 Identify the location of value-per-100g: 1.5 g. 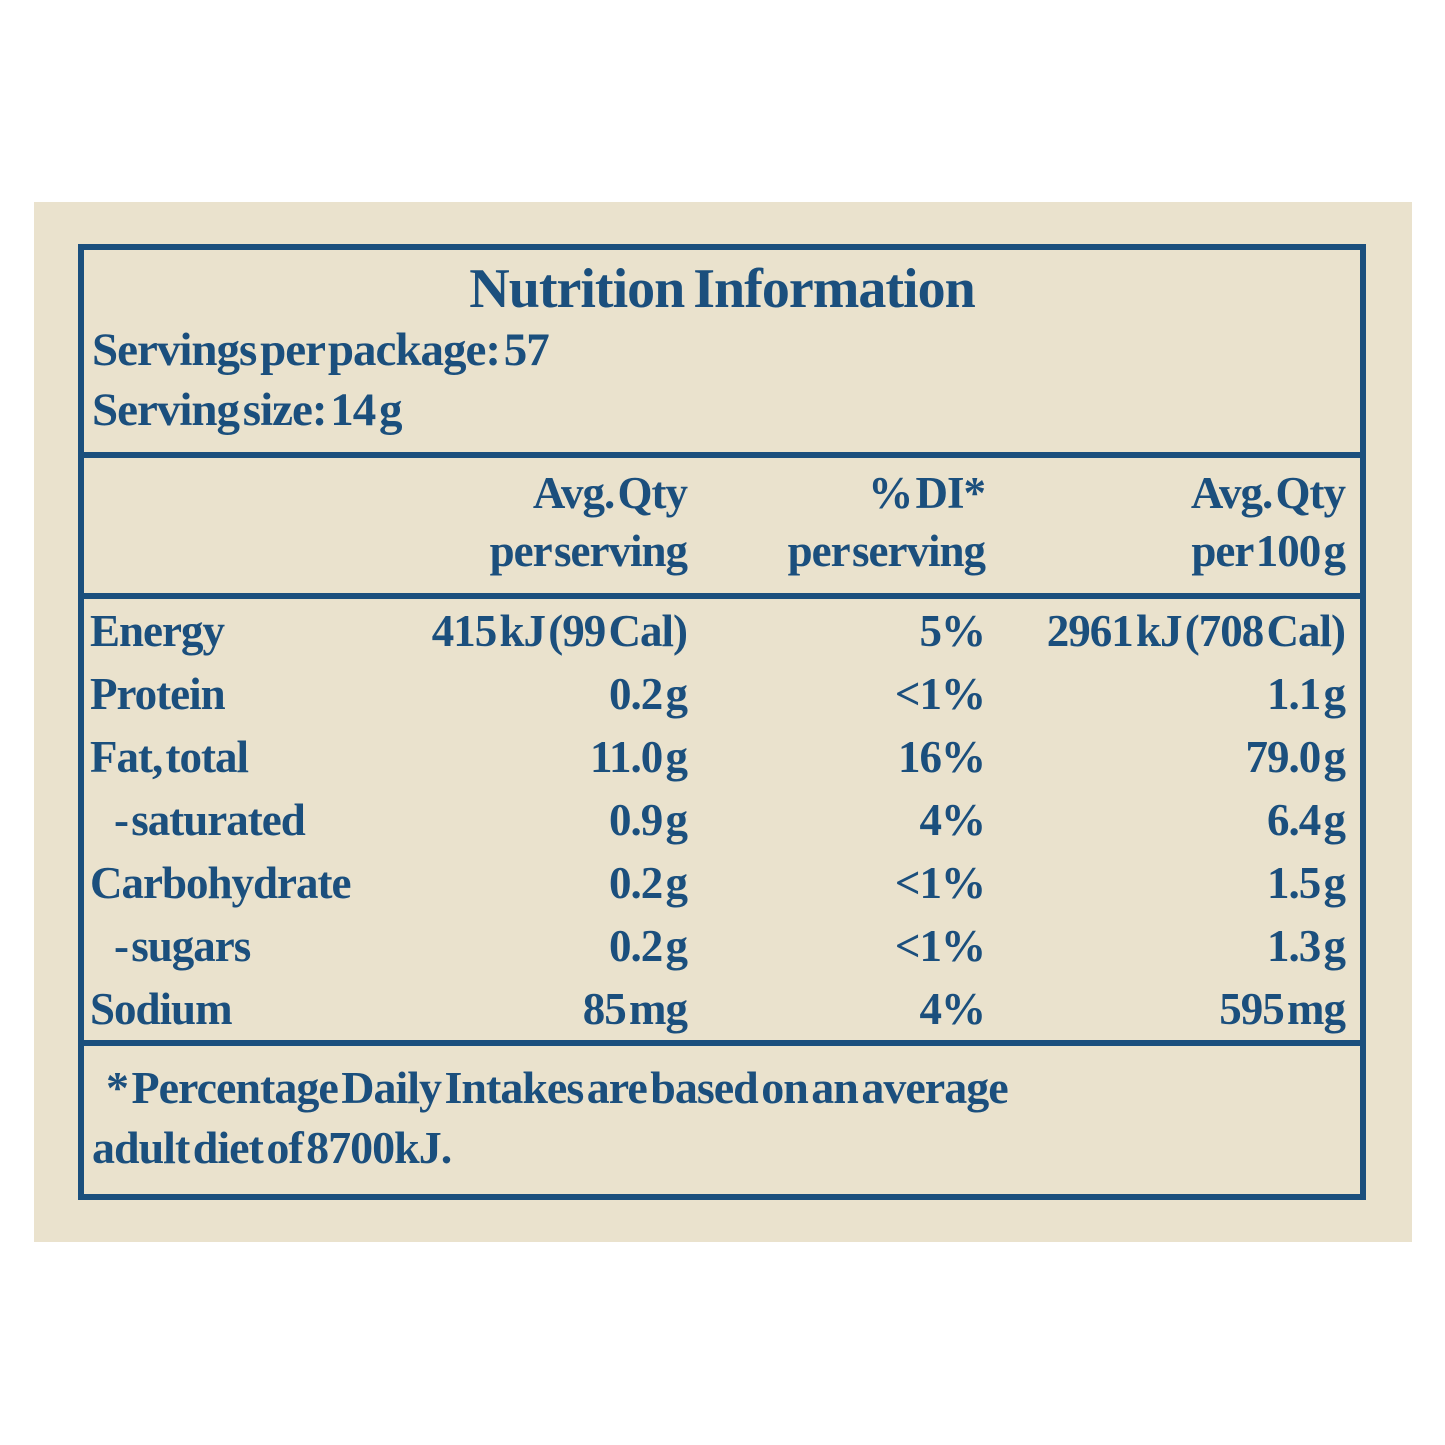
(1306, 882).